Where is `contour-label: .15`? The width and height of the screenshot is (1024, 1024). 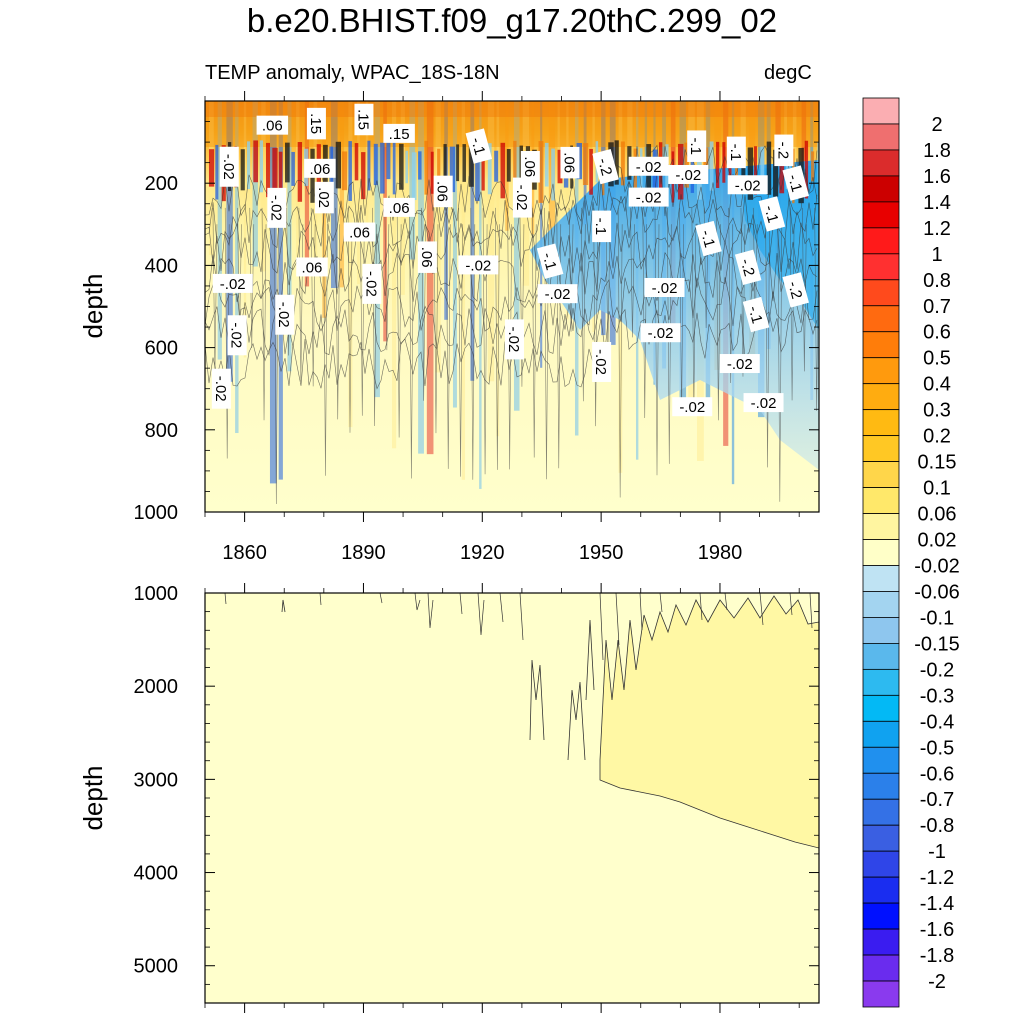
contour-label: .15 is located at coordinates (364, 119).